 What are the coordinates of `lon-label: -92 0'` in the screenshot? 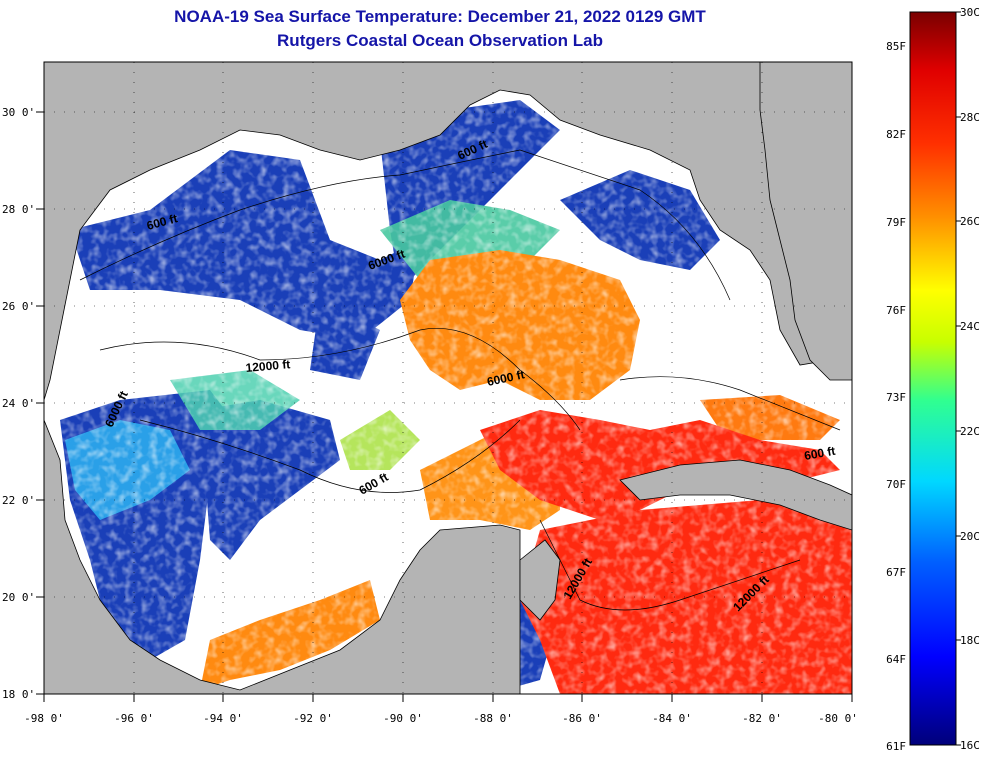 It's located at (313, 718).